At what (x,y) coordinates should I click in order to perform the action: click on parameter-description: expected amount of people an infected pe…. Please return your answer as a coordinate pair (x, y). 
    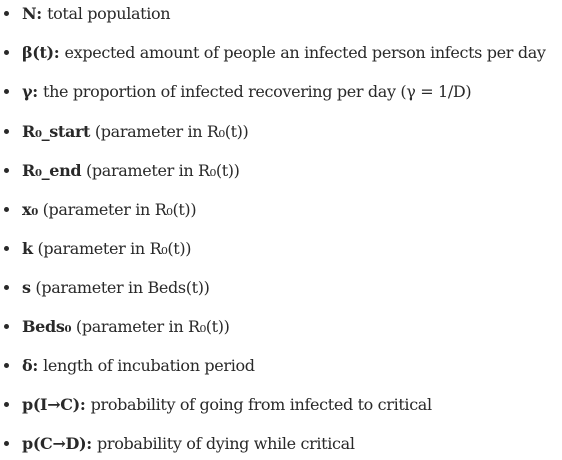
    Looking at the image, I should click on (305, 52).